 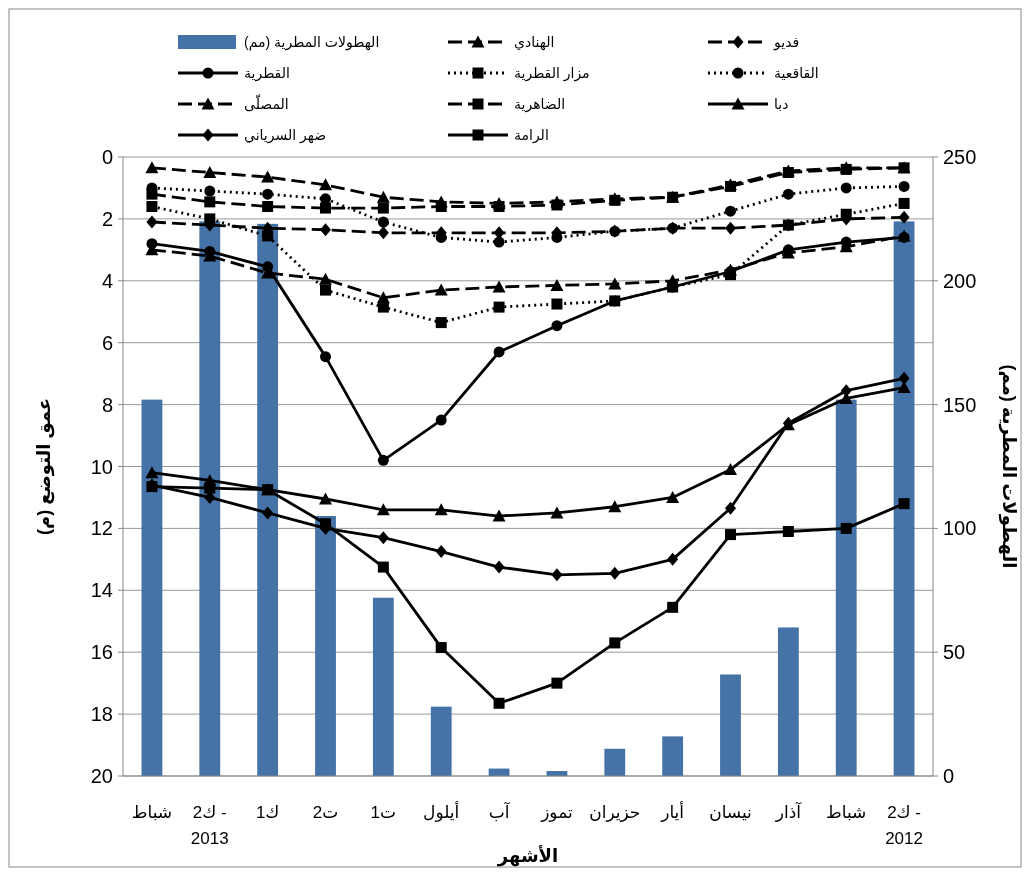 What do you see at coordinates (527, 856) in the screenshot?
I see `x-axis-title: الأشهر` at bounding box center [527, 856].